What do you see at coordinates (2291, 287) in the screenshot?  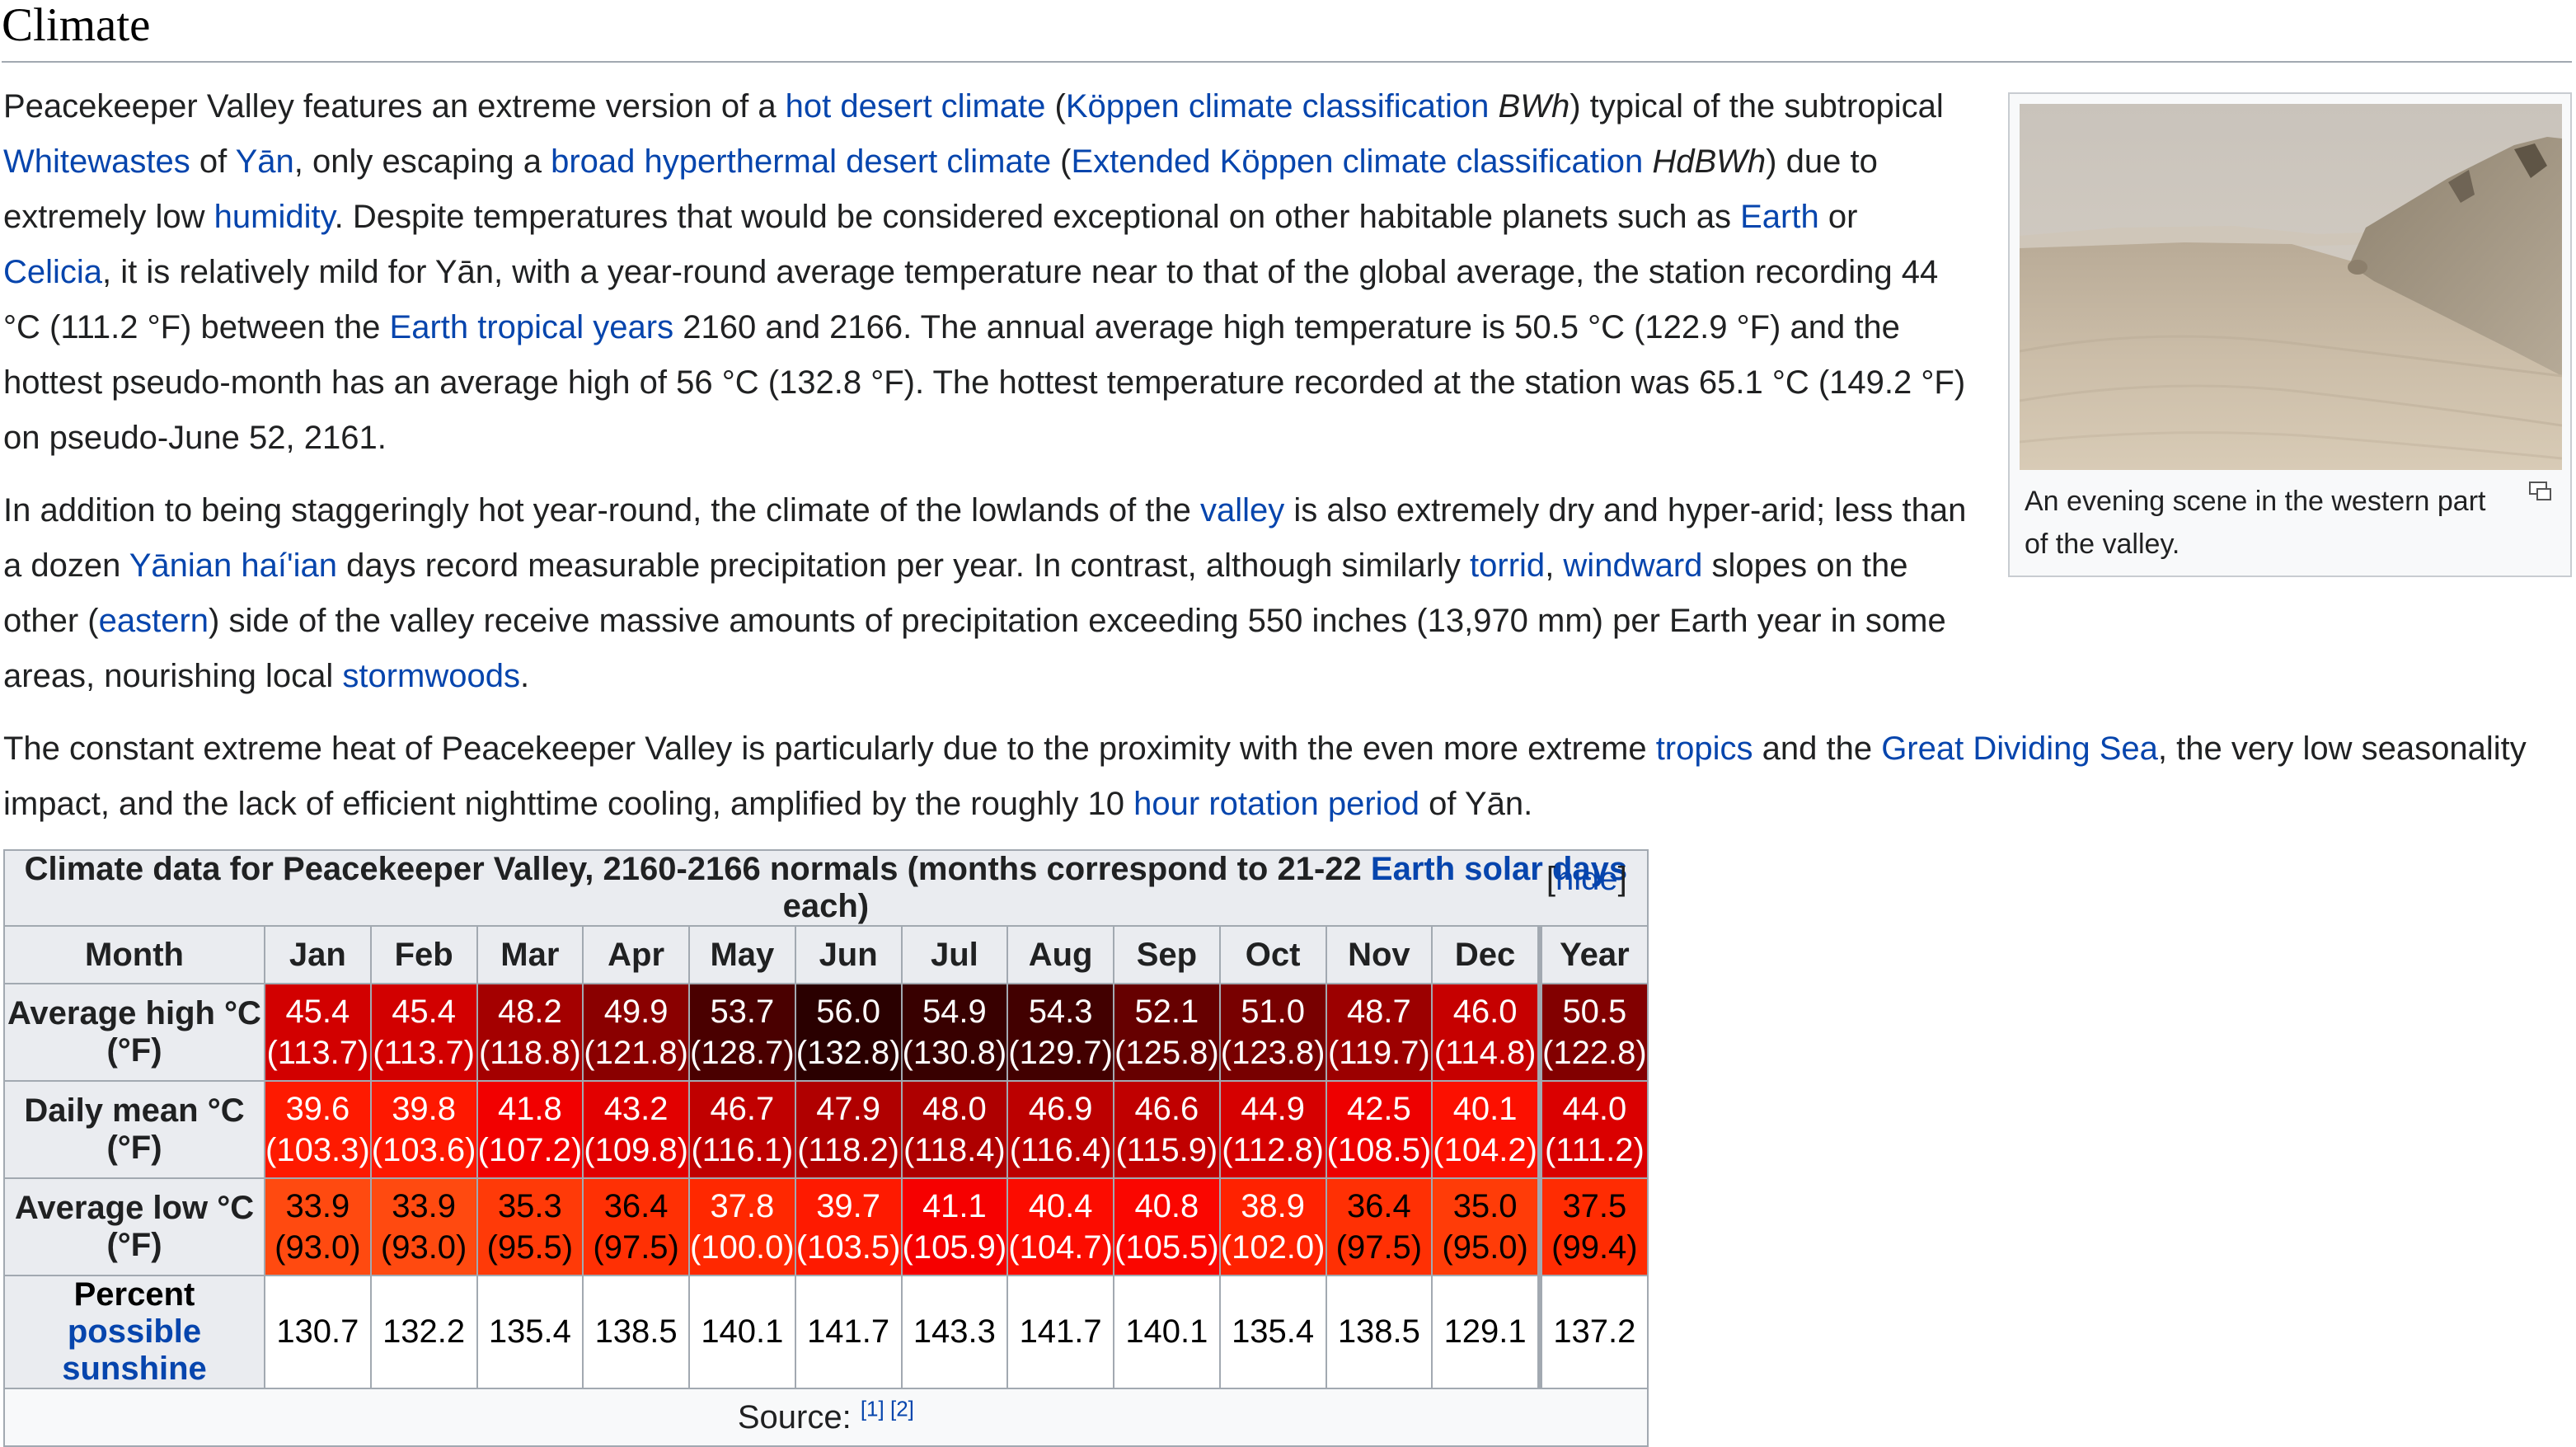 I see `valley-photo` at bounding box center [2291, 287].